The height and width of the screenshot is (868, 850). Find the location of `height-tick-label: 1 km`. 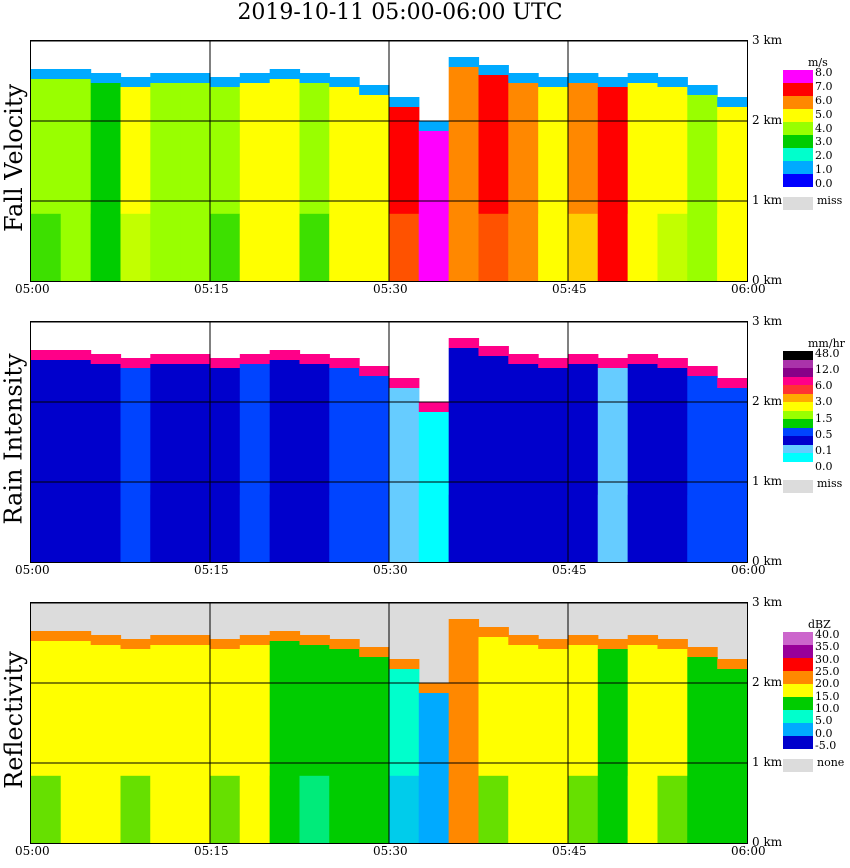

height-tick-label: 1 km is located at coordinates (767, 762).